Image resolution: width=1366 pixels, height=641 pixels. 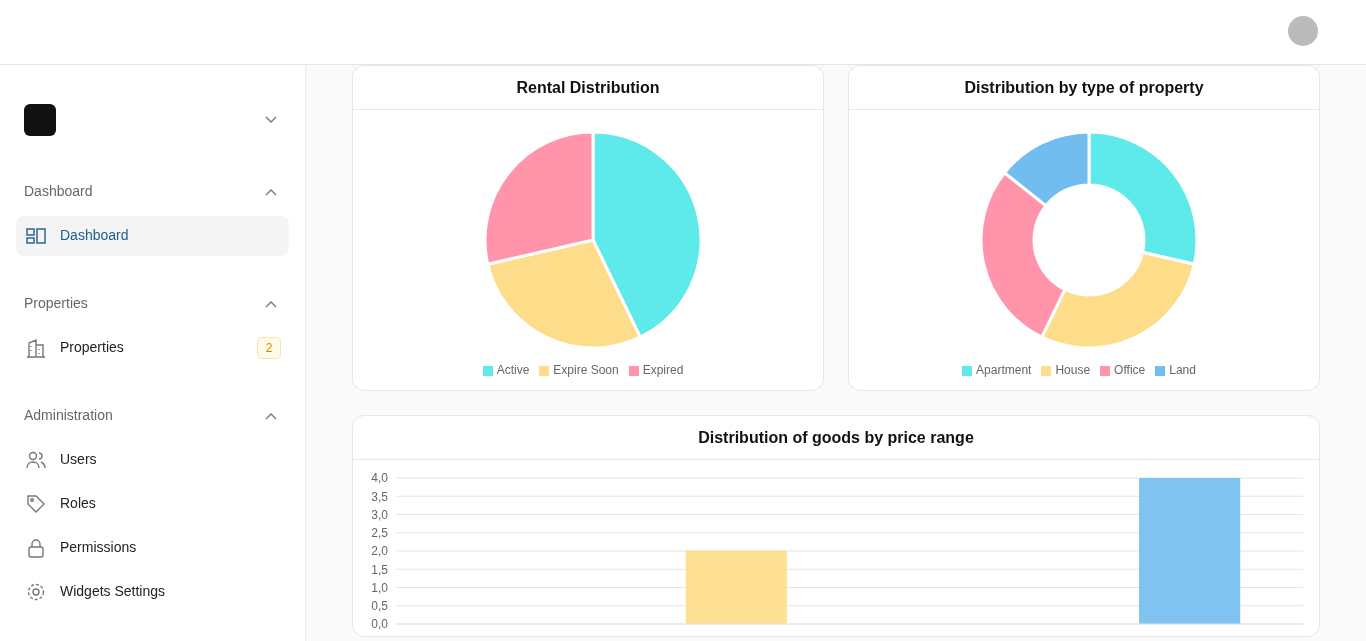 I want to click on legend-label: Land, so click(x=1182, y=370).